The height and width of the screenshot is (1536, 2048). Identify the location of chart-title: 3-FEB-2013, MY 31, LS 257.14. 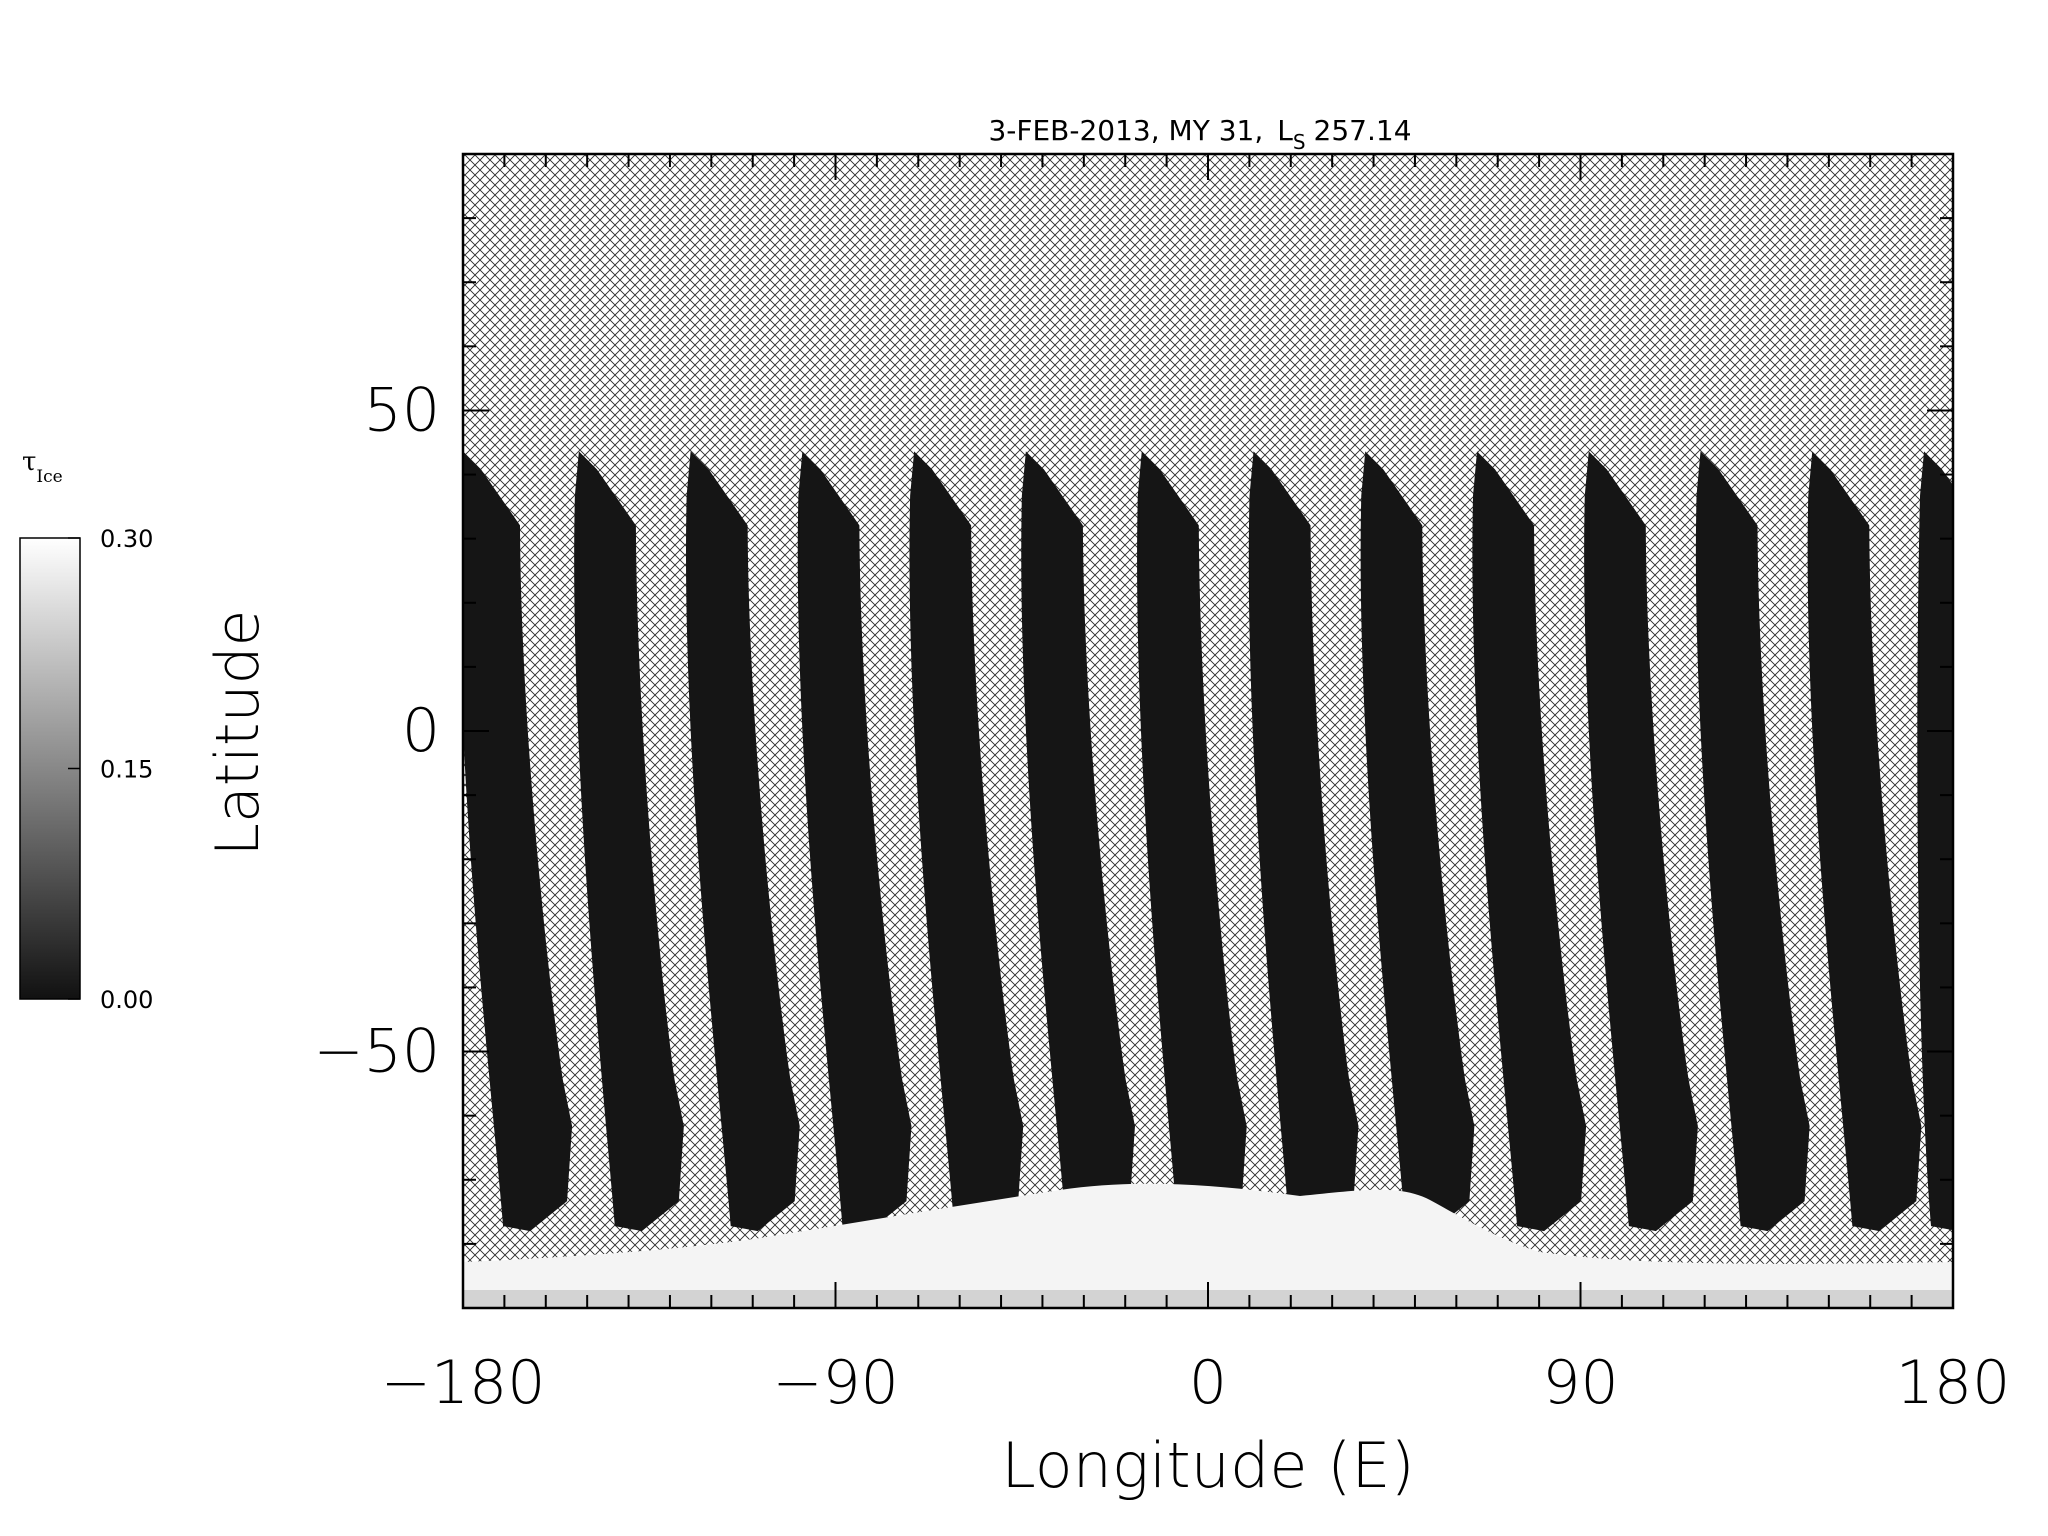
(1199, 134).